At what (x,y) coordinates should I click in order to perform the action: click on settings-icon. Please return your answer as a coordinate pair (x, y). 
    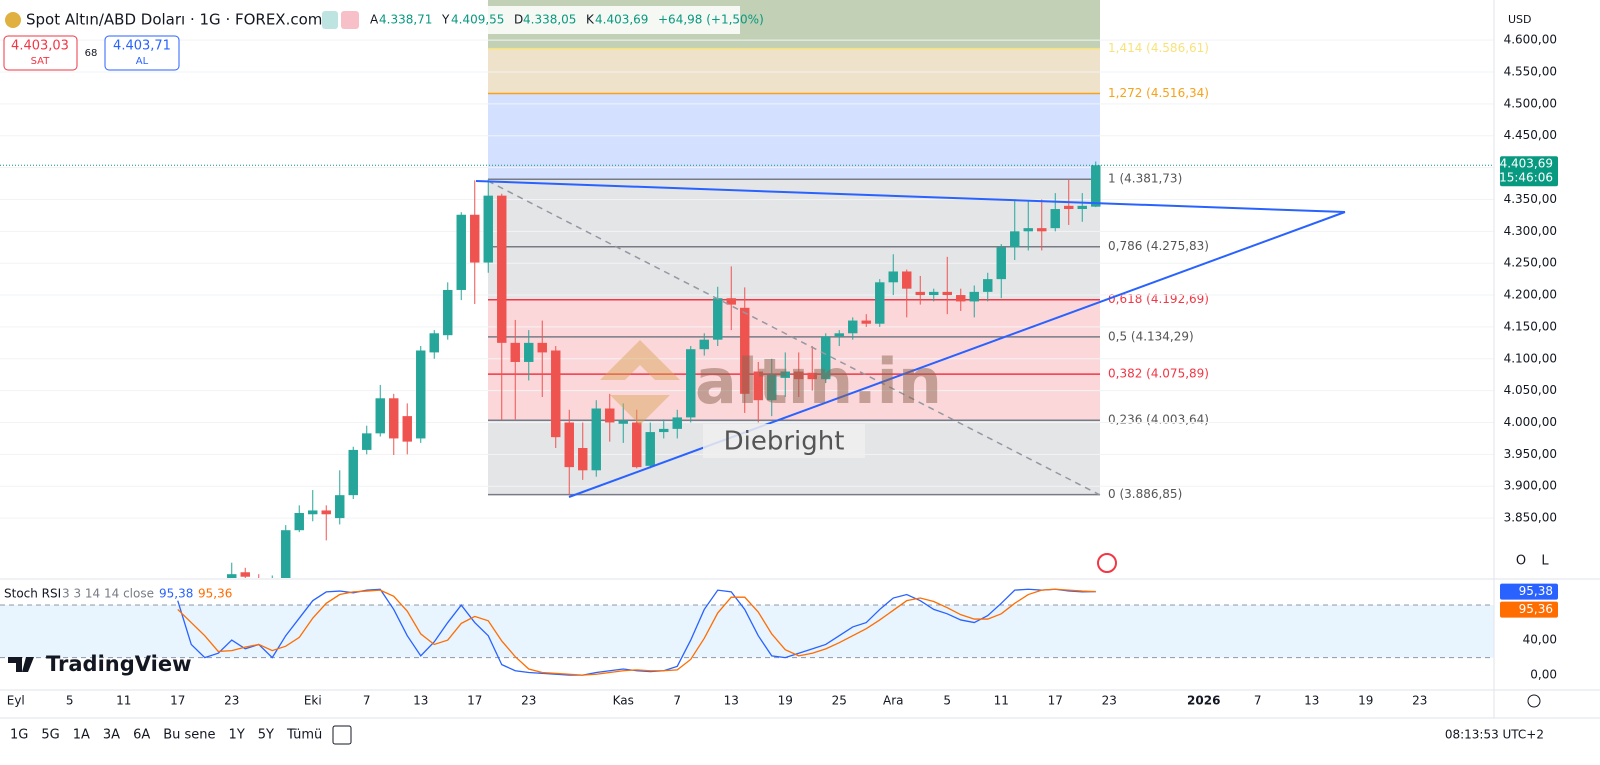
    Looking at the image, I should click on (1534, 701).